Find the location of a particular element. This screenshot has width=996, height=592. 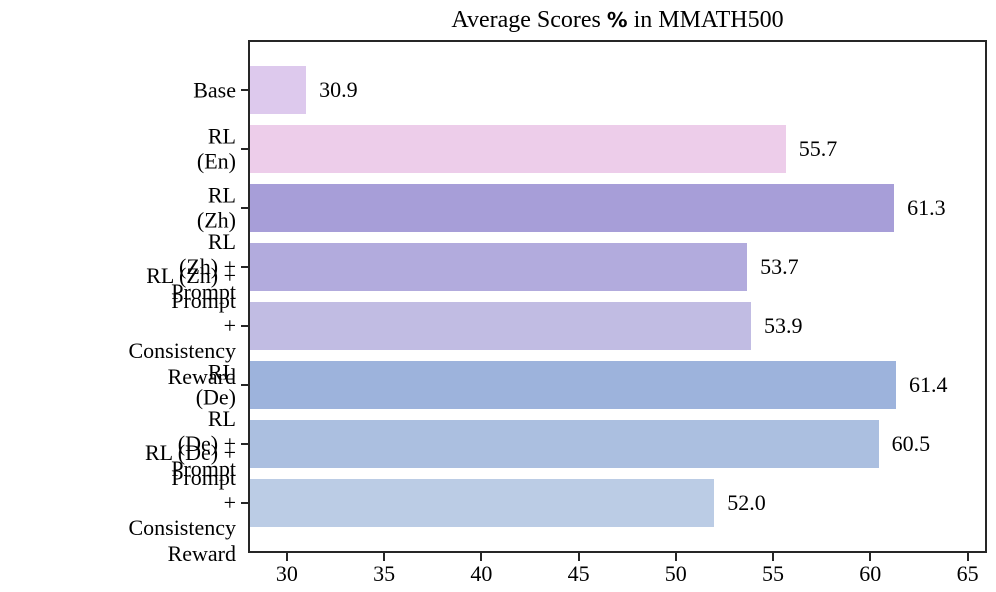

x-tick-label: 45 is located at coordinates (578, 573).